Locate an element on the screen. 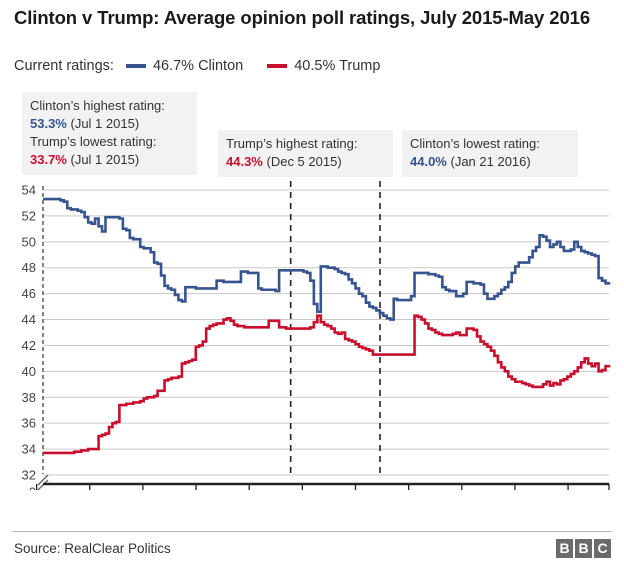  legend-item-trump: 40.5% Trump is located at coordinates (323, 66).